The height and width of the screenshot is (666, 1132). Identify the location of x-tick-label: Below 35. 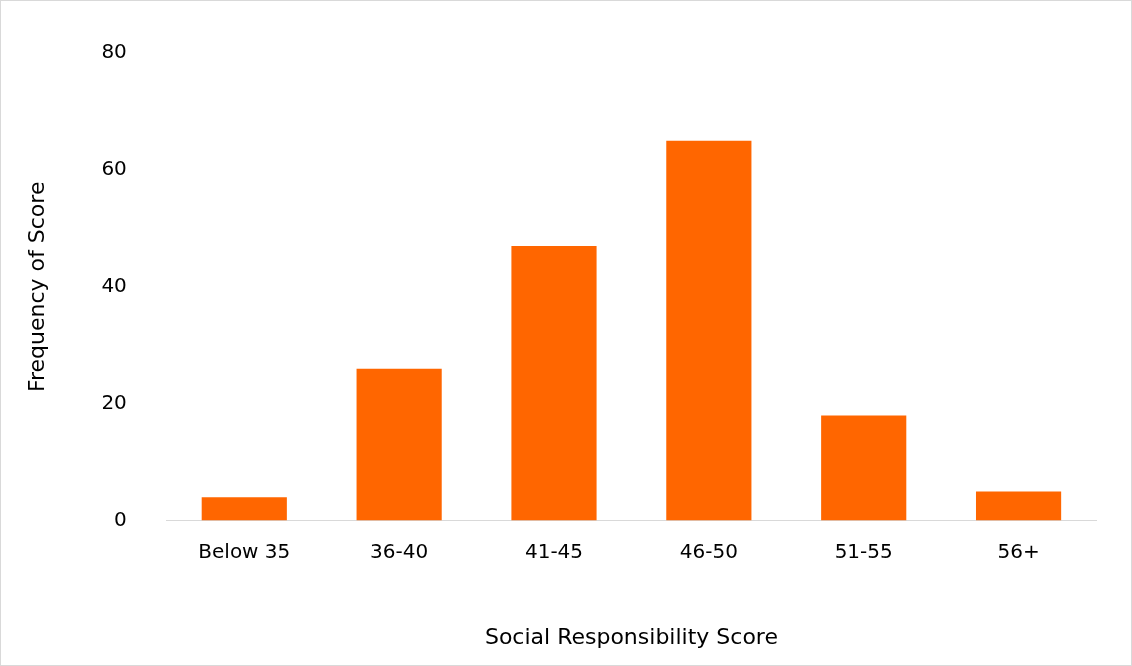
(244, 550).